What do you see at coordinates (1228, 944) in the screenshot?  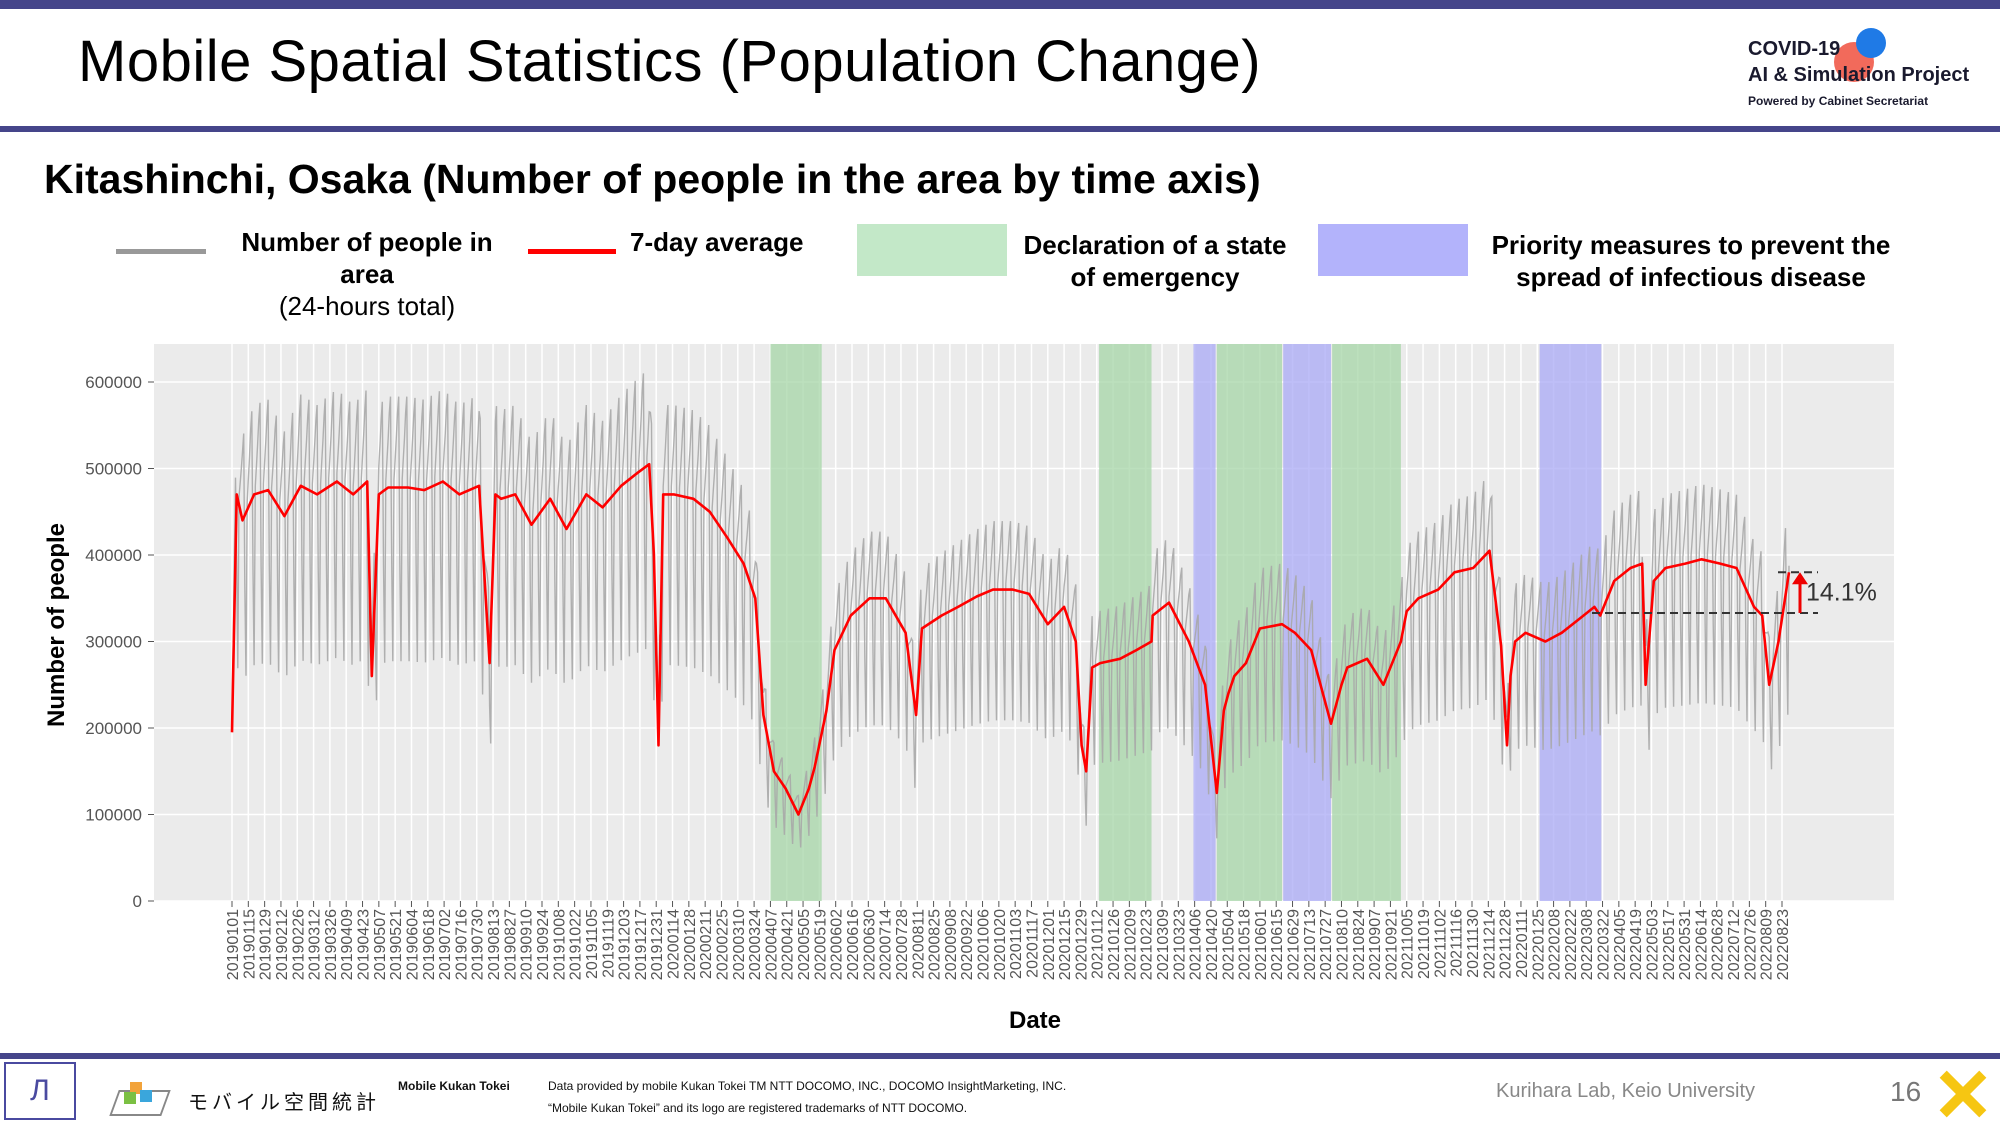 I see `x-tick-label: 20210504` at bounding box center [1228, 944].